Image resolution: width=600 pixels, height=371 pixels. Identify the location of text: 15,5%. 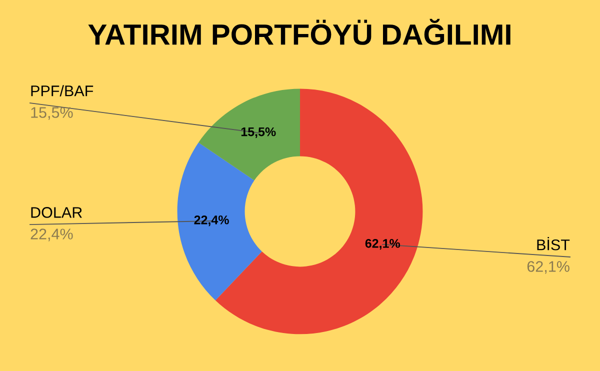
(52, 113).